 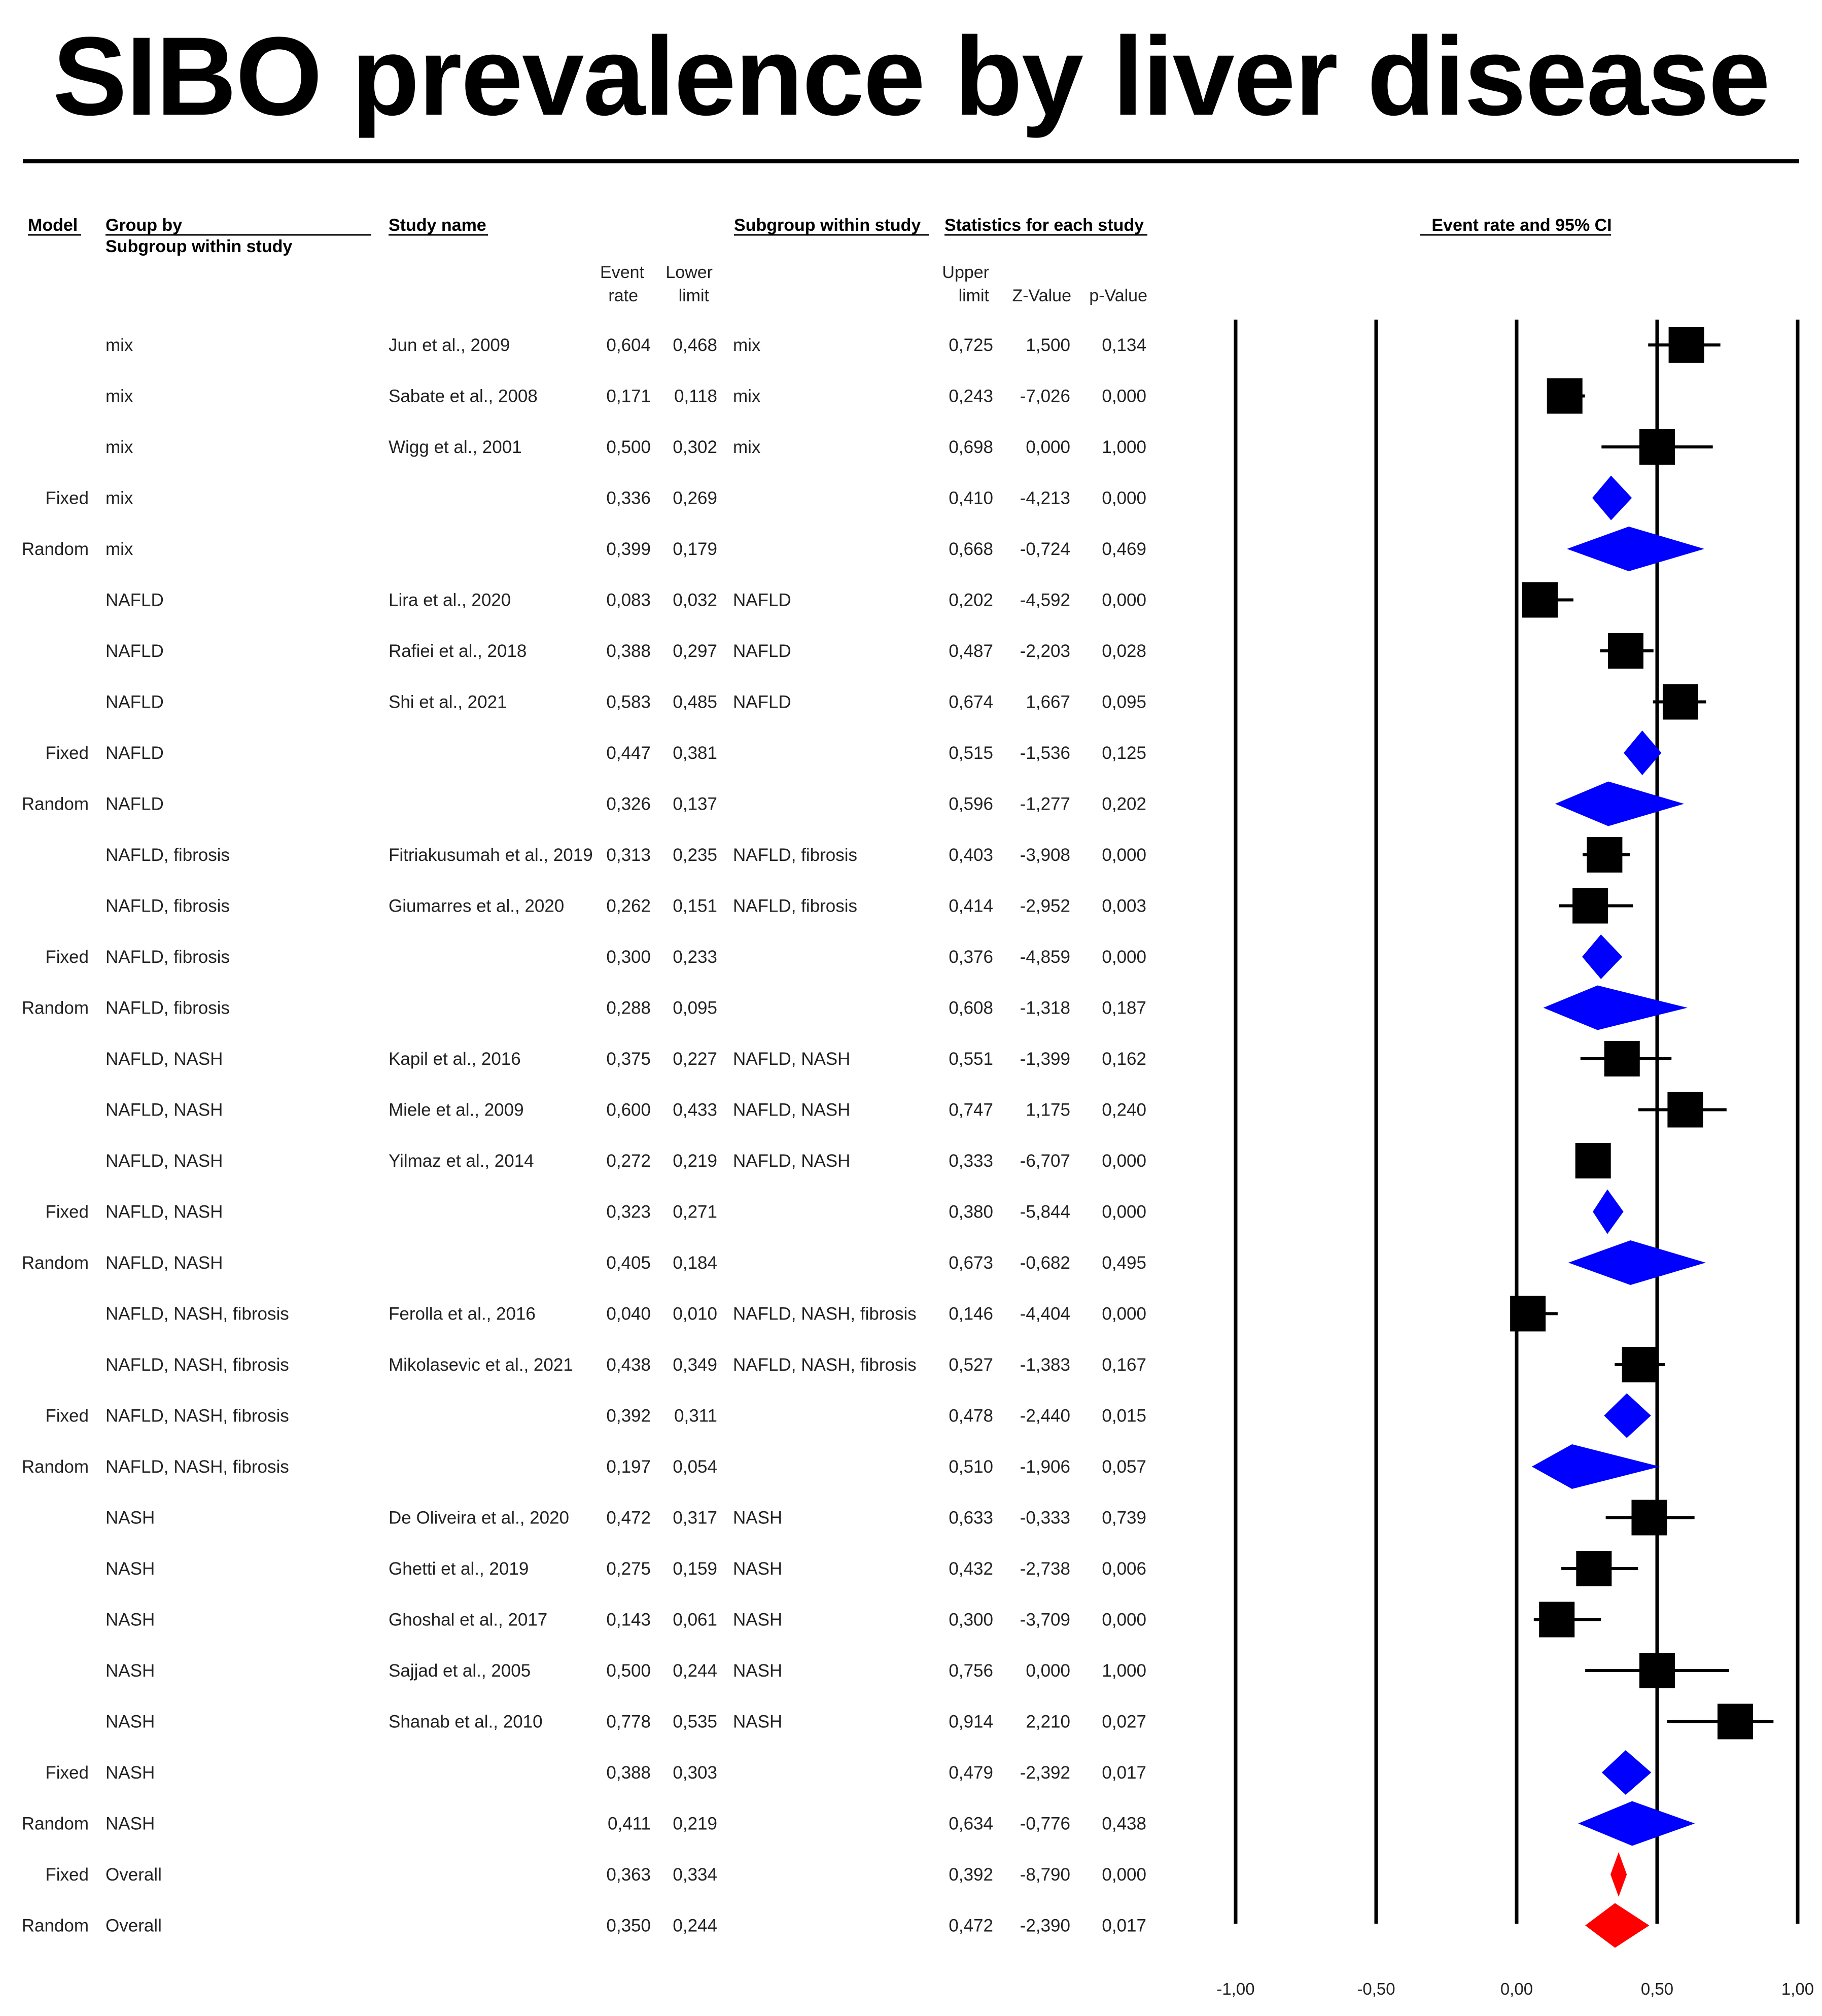 What do you see at coordinates (974, 295) in the screenshot?
I see `header-upper-2: limit` at bounding box center [974, 295].